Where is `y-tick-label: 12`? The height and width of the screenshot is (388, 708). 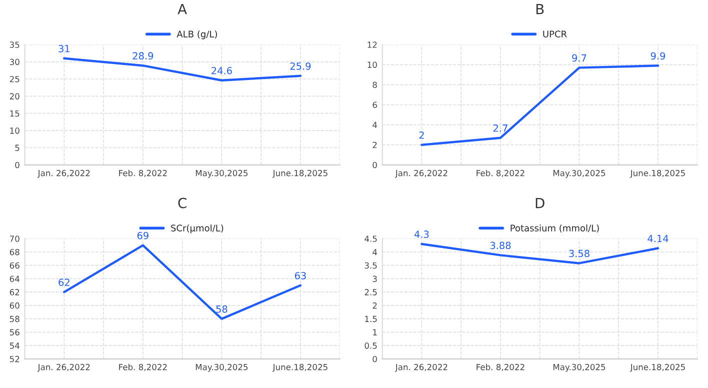
y-tick-label: 12 is located at coordinates (372, 45).